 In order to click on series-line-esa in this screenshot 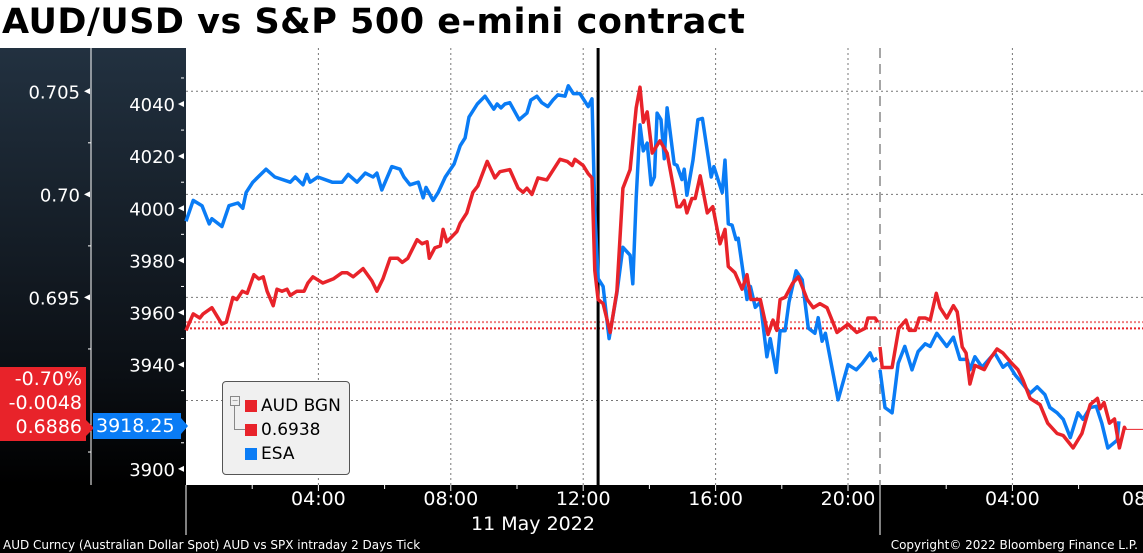, I will do `click(999, 390)`.